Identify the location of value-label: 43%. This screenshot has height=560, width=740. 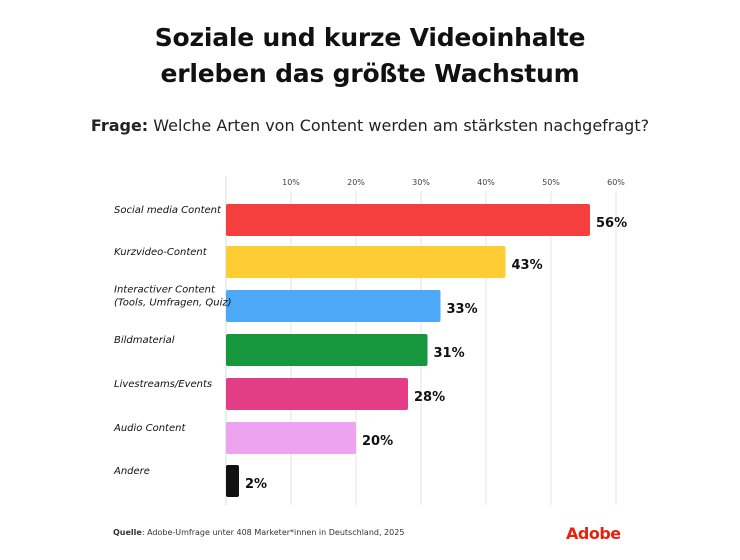
(527, 265).